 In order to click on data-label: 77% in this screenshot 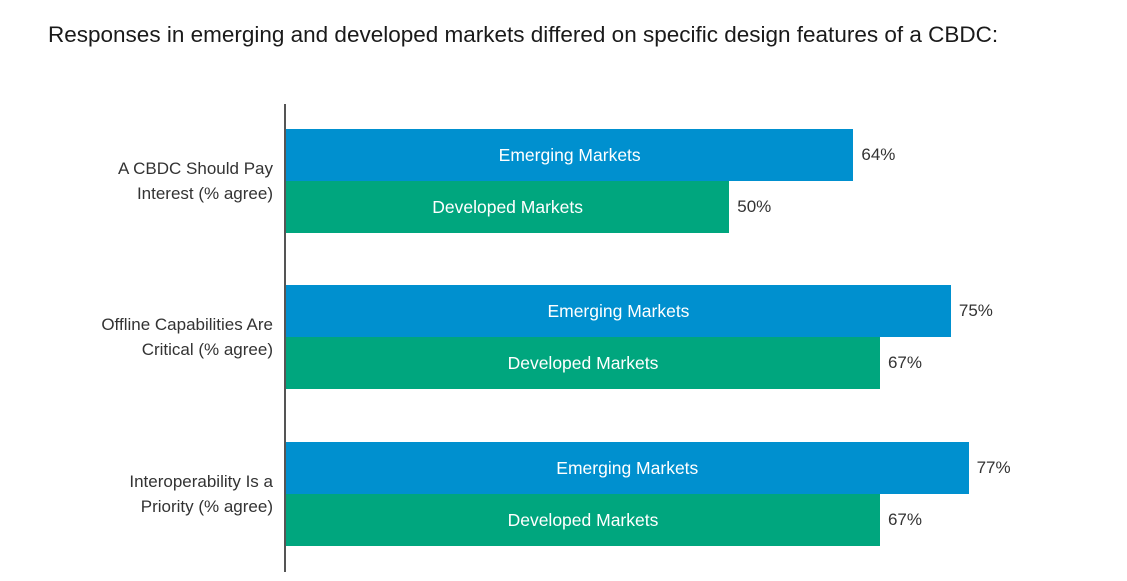, I will do `click(993, 467)`.